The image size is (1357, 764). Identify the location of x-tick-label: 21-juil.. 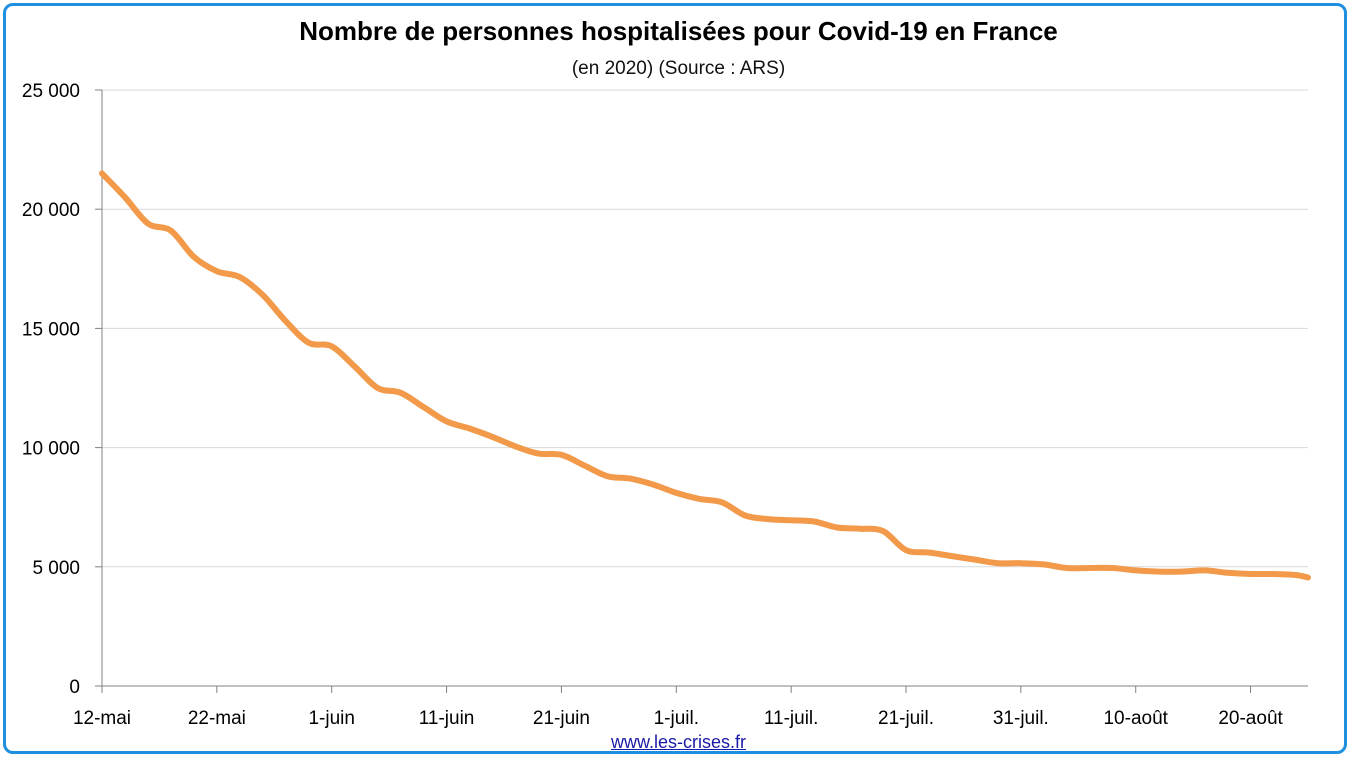
(906, 718).